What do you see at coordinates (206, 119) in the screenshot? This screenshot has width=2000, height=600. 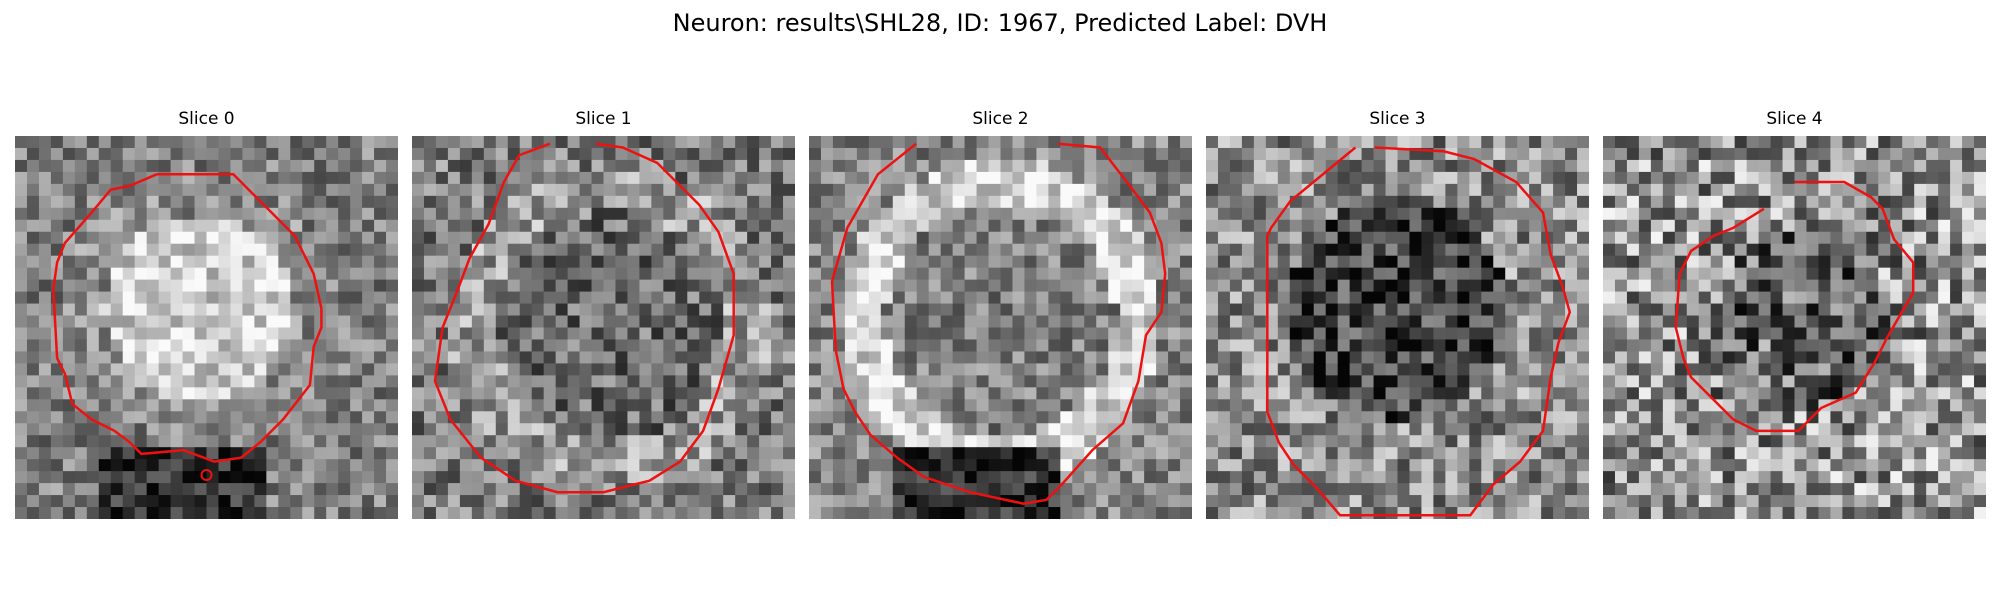 I see `slice-title-0: Slice 0` at bounding box center [206, 119].